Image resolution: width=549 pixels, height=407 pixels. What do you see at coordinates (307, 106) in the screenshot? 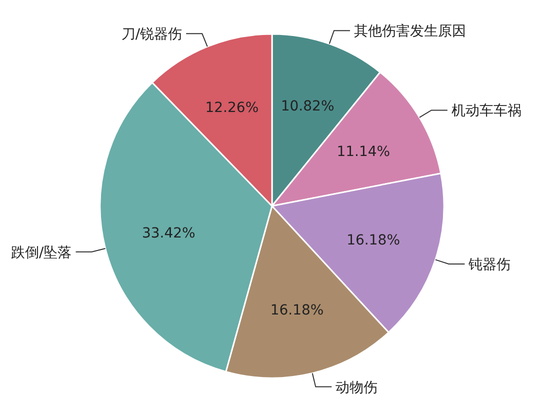
I see `data-label: 10.82%` at bounding box center [307, 106].